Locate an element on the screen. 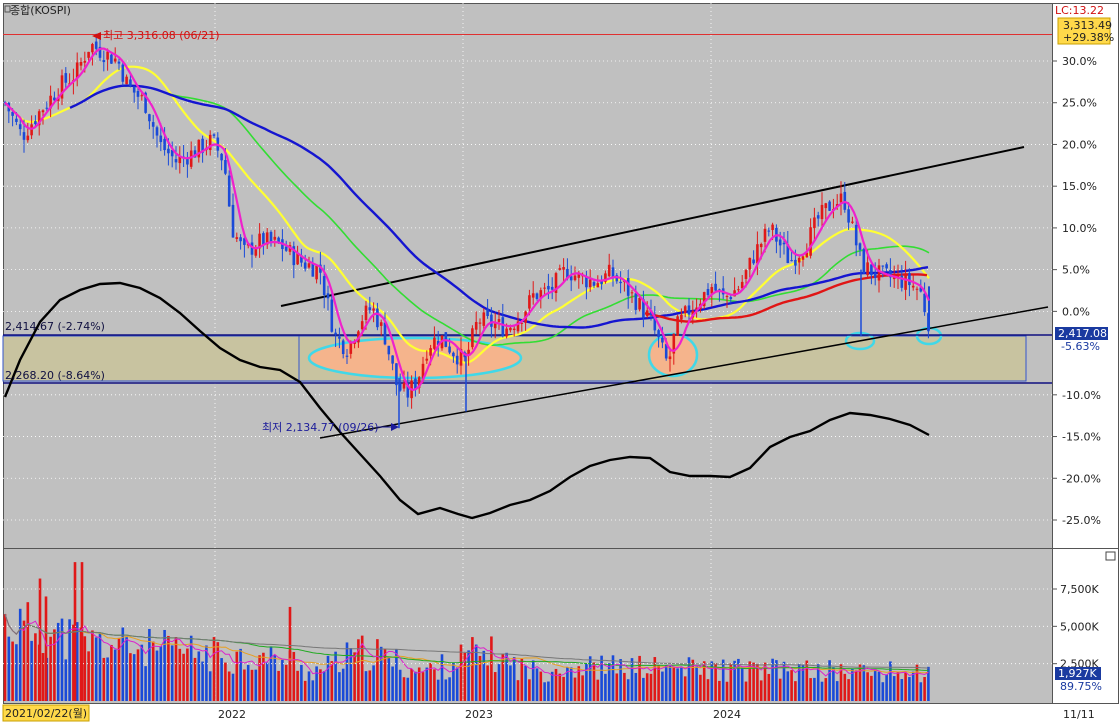  low-marker-arrow-icon is located at coordinates (395, 427).